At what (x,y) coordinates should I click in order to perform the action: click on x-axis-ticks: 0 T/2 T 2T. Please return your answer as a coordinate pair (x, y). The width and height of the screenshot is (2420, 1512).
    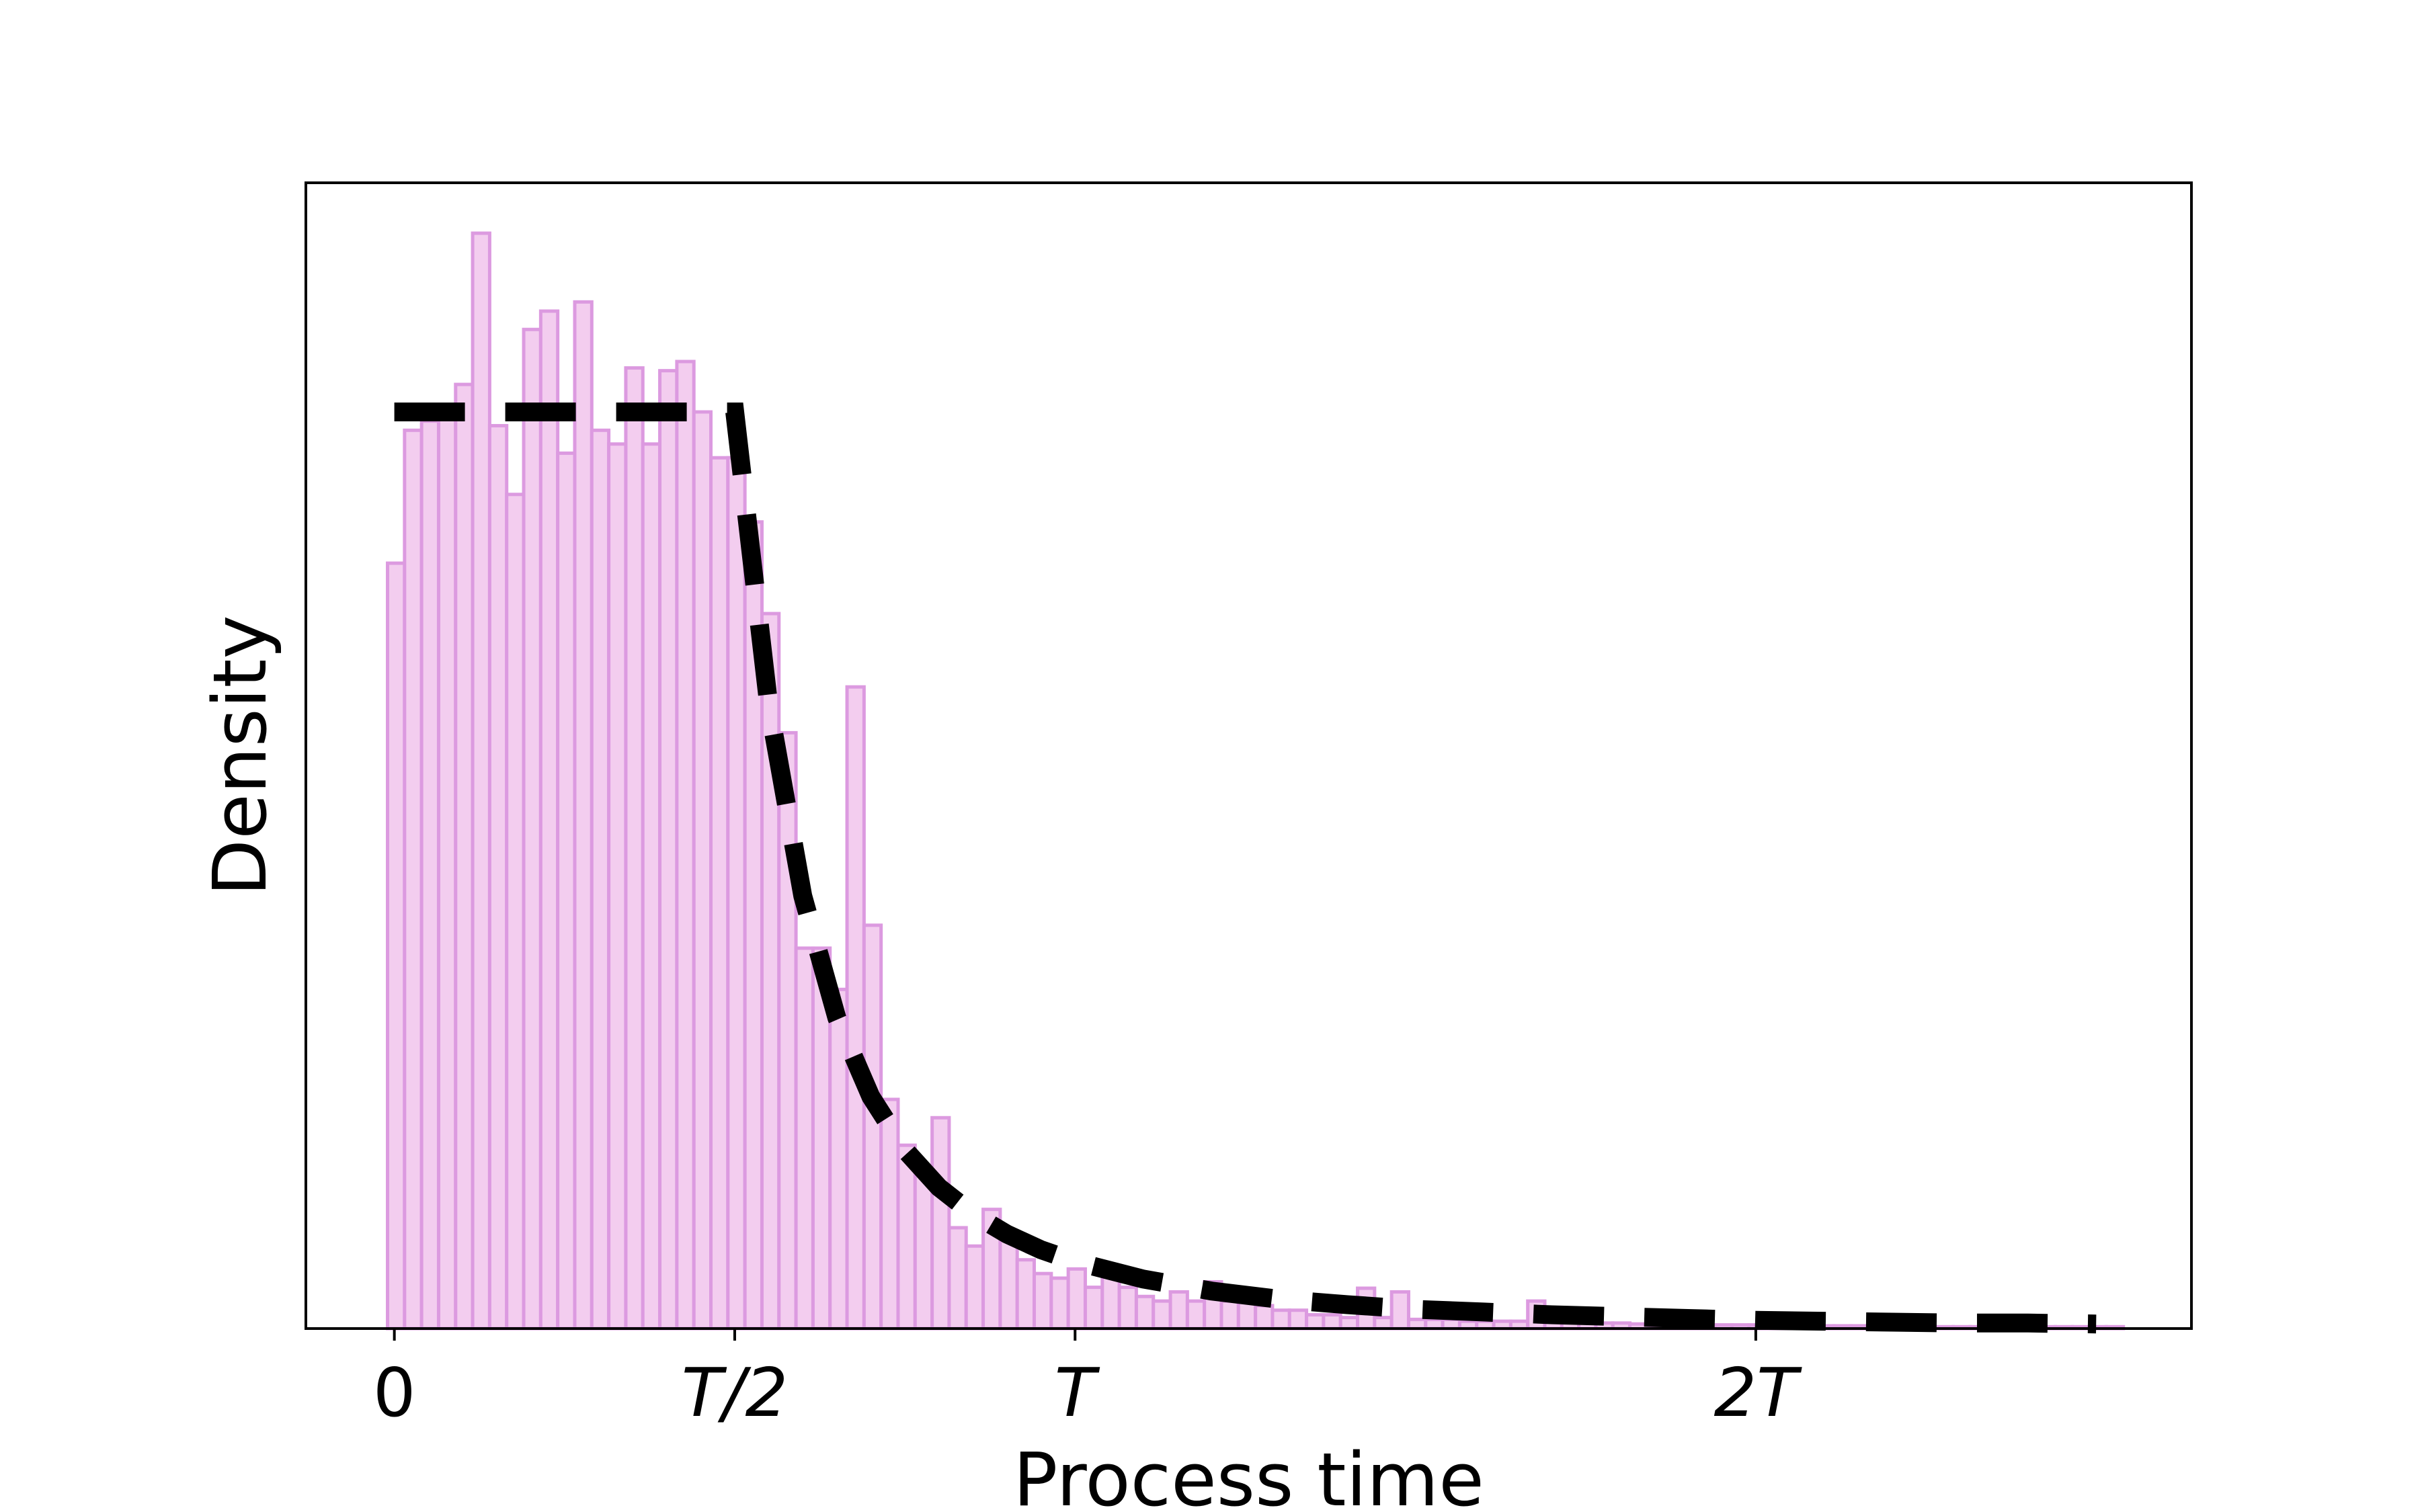
    Looking at the image, I should click on (1087, 1380).